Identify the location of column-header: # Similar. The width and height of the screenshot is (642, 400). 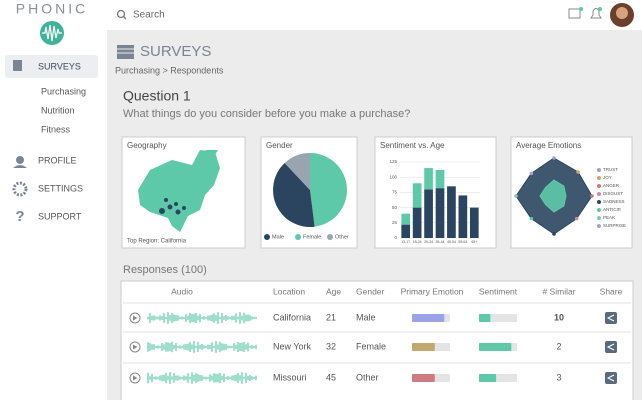
(558, 291).